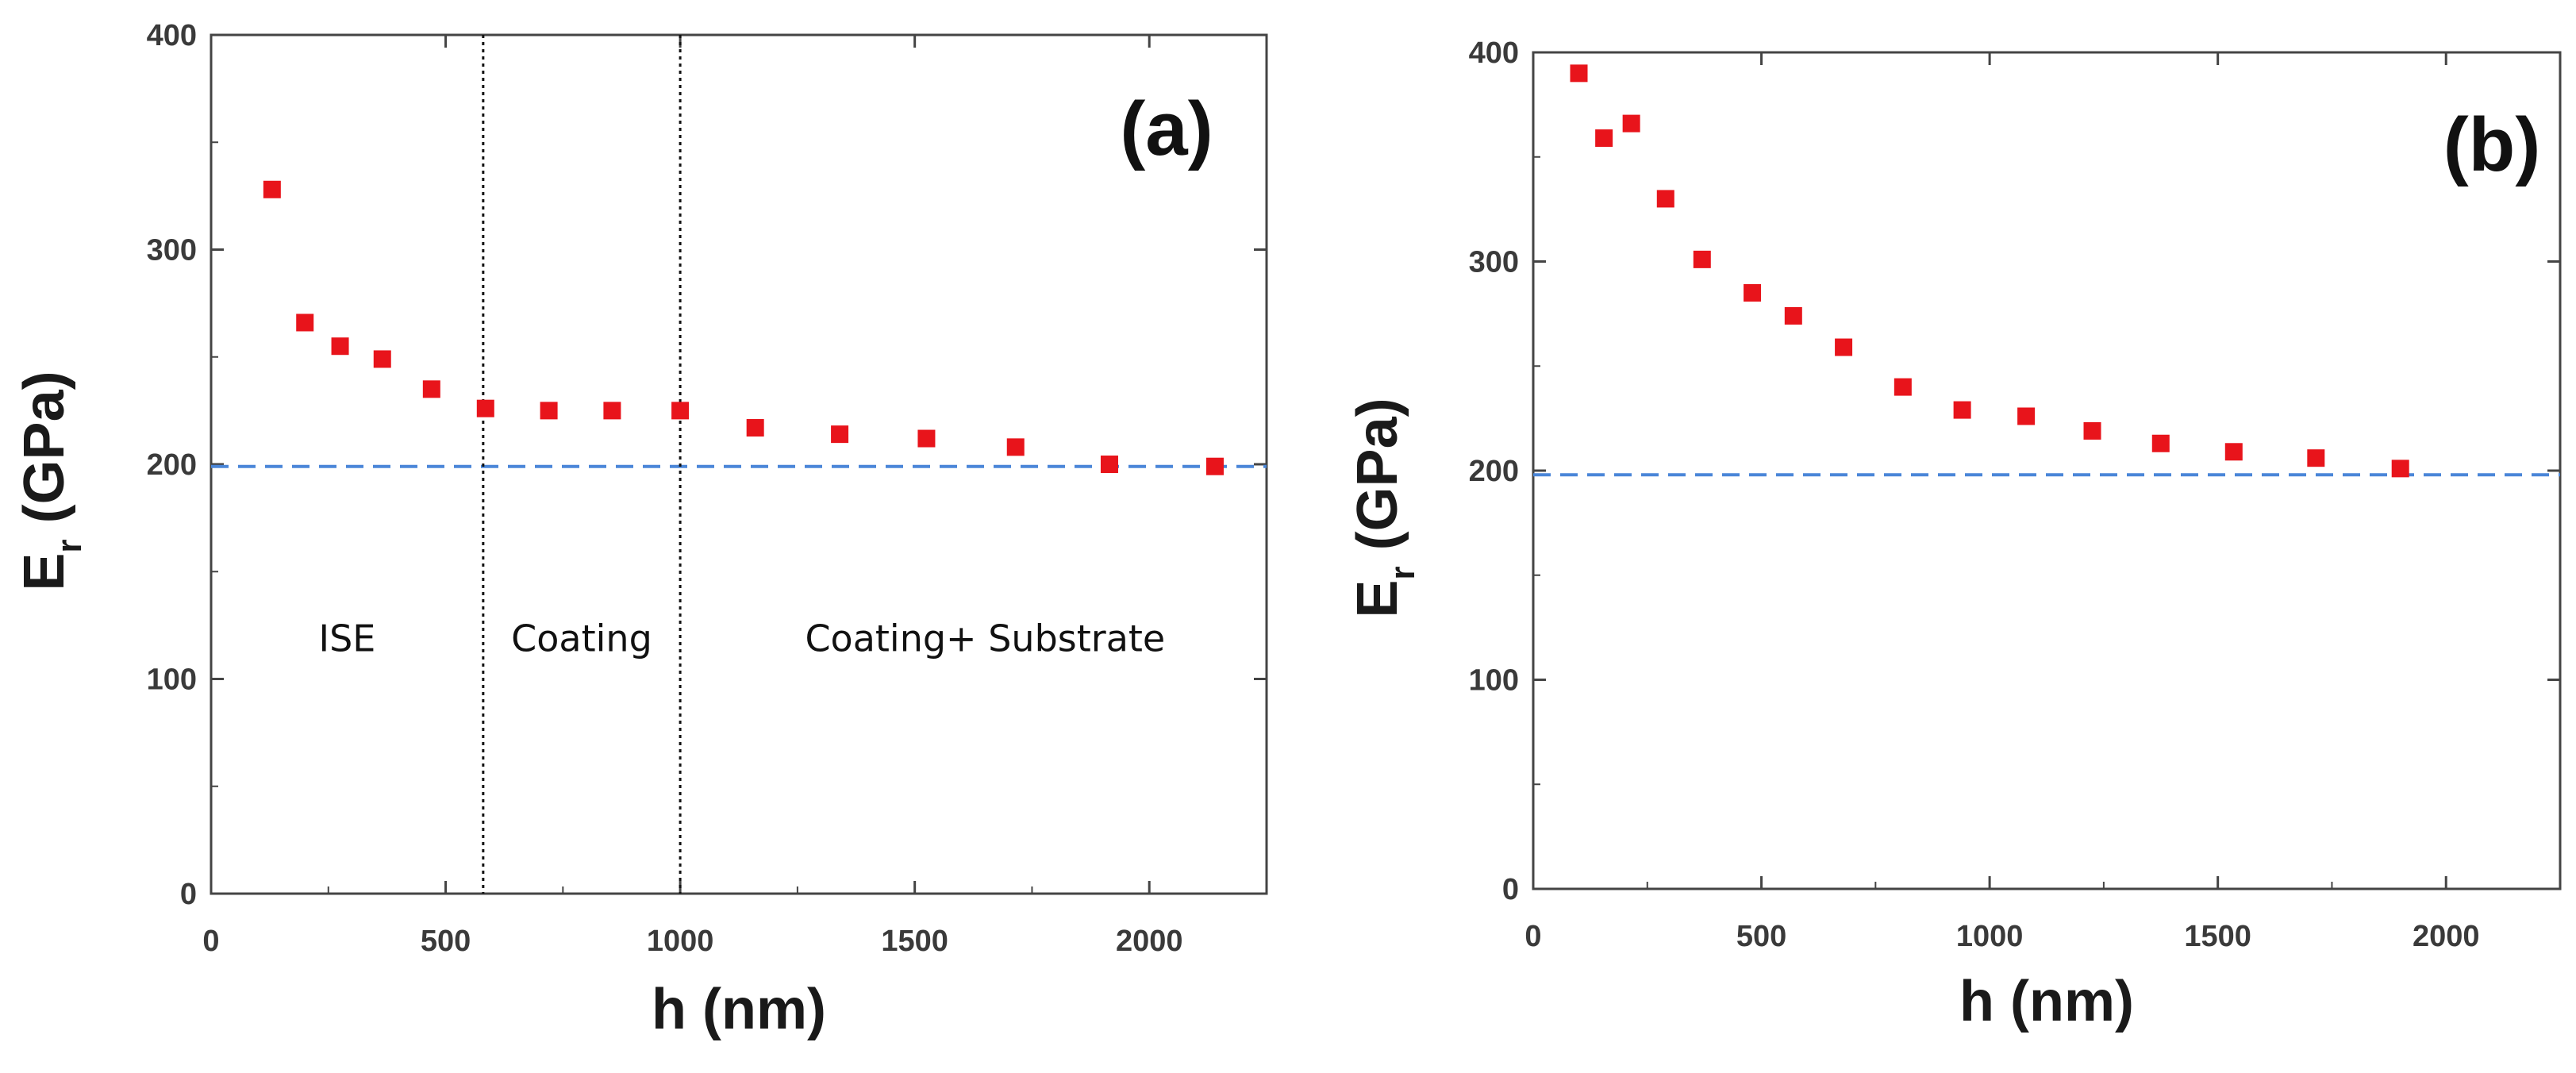 The height and width of the screenshot is (1073, 2576). I want to click on region-label: Coating+ Substrate, so click(985, 638).